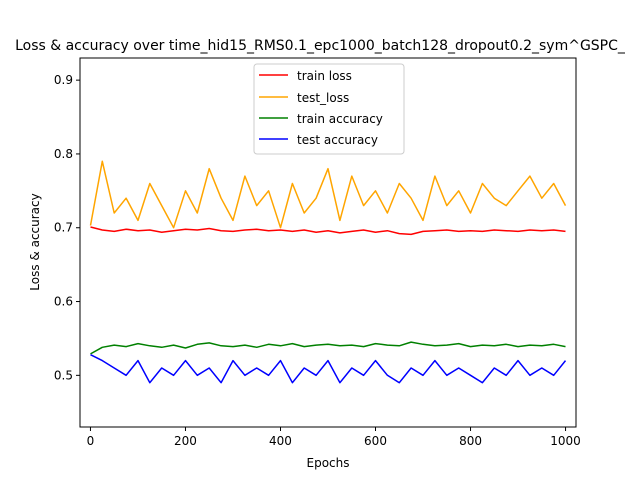  Describe the element at coordinates (565, 441) in the screenshot. I see `x-tick-label: 1000` at that location.